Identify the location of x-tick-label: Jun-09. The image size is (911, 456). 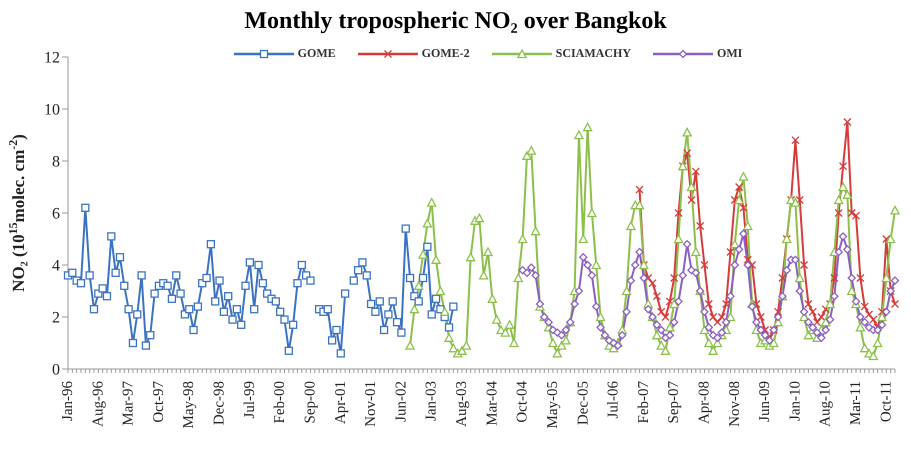
(765, 401).